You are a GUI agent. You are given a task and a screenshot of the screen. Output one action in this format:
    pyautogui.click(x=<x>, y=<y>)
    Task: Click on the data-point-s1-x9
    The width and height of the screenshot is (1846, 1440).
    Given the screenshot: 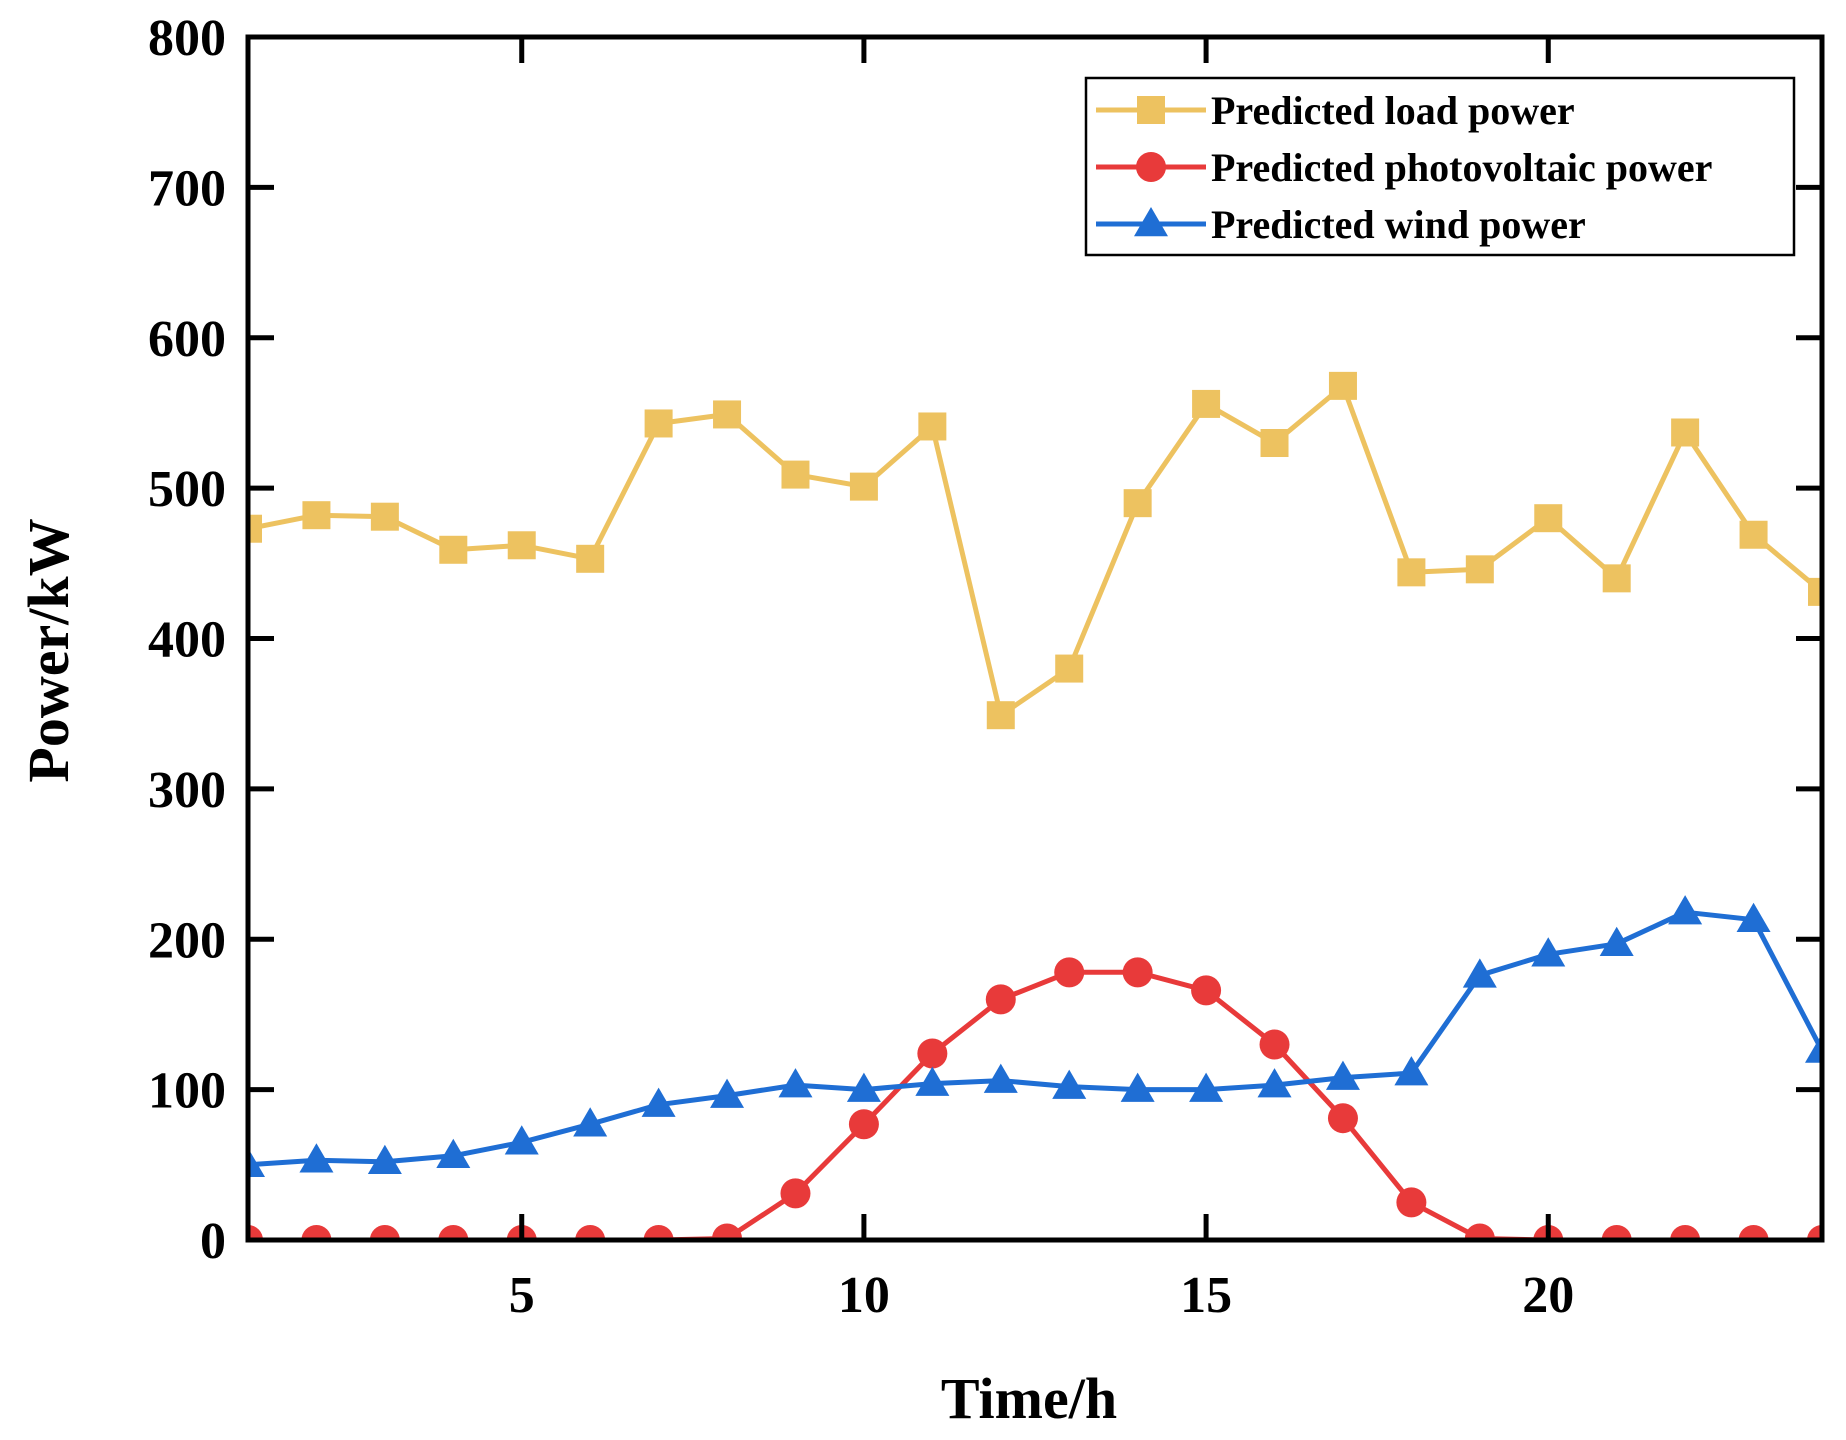 What is the action you would take?
    pyautogui.click(x=795, y=1193)
    